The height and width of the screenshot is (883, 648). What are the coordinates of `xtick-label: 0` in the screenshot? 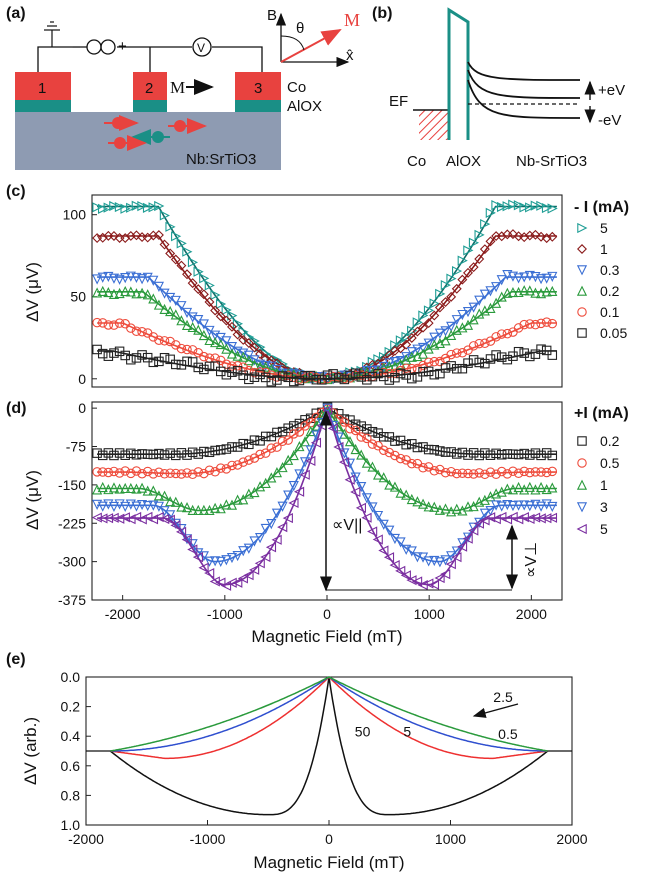 It's located at (329, 839).